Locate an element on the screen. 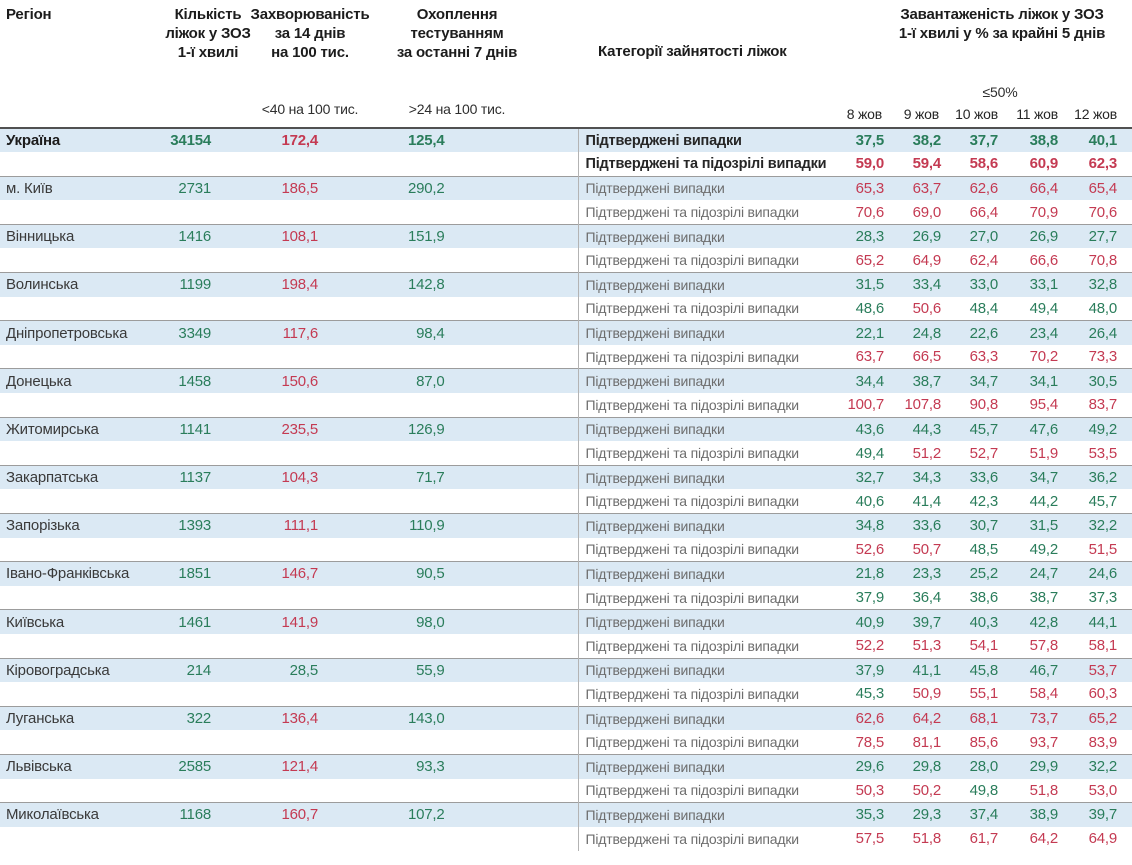 The image size is (1132, 865). occupancy-value: 53,7 is located at coordinates (1098, 670).